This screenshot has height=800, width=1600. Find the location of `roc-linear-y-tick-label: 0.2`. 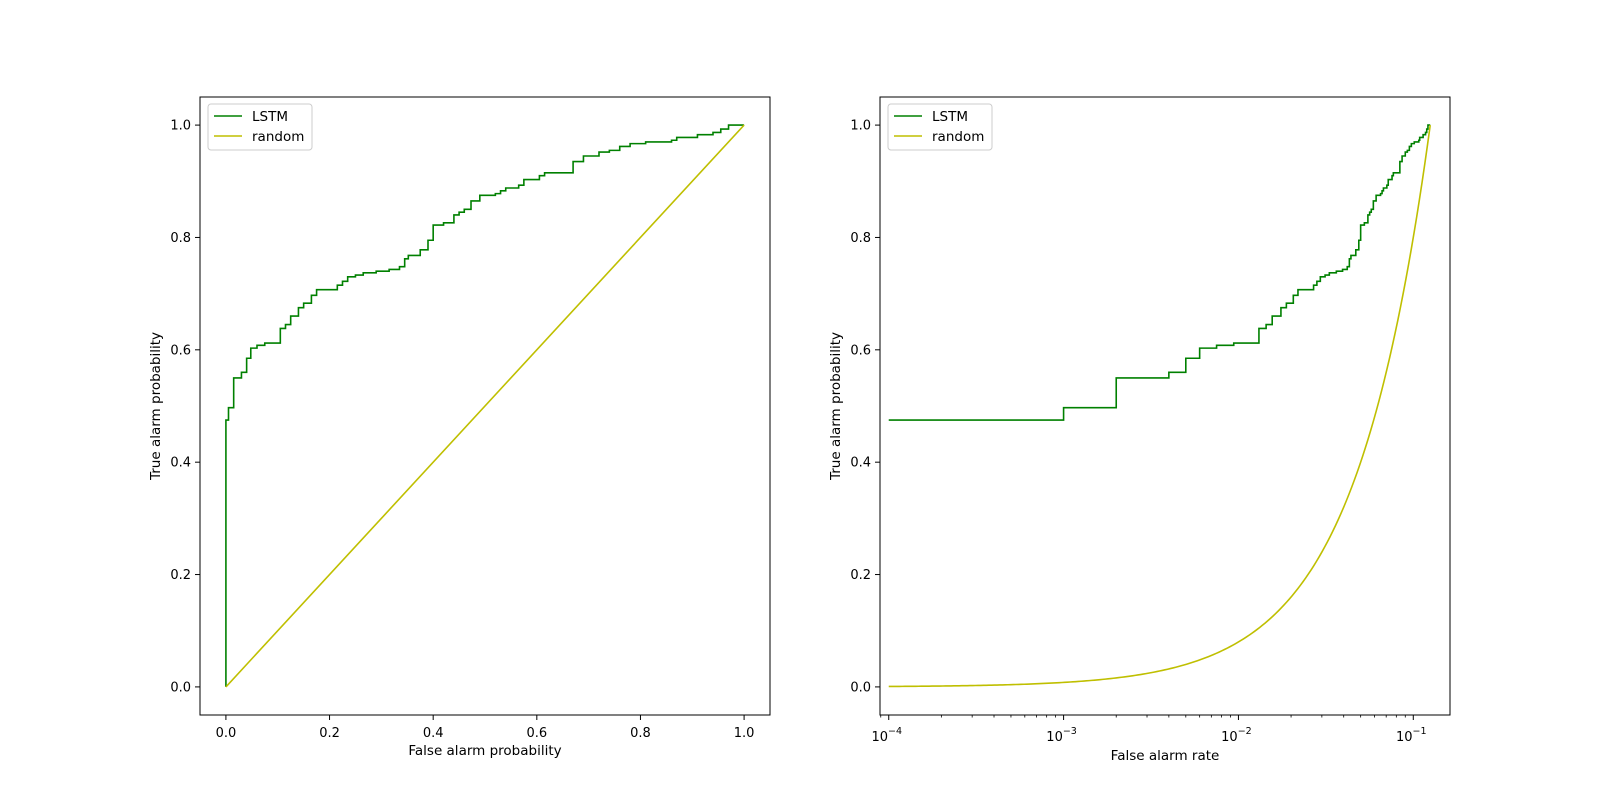

roc-linear-y-tick-label: 0.2 is located at coordinates (180, 575).